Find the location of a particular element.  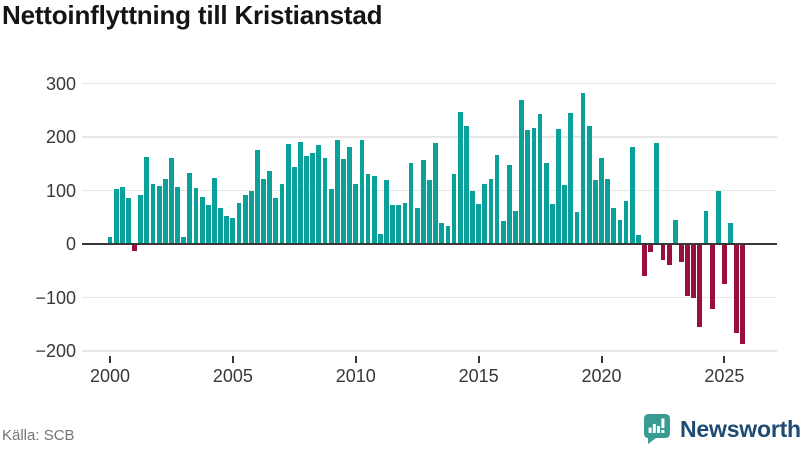

zero-axis-line is located at coordinates (429, 244).